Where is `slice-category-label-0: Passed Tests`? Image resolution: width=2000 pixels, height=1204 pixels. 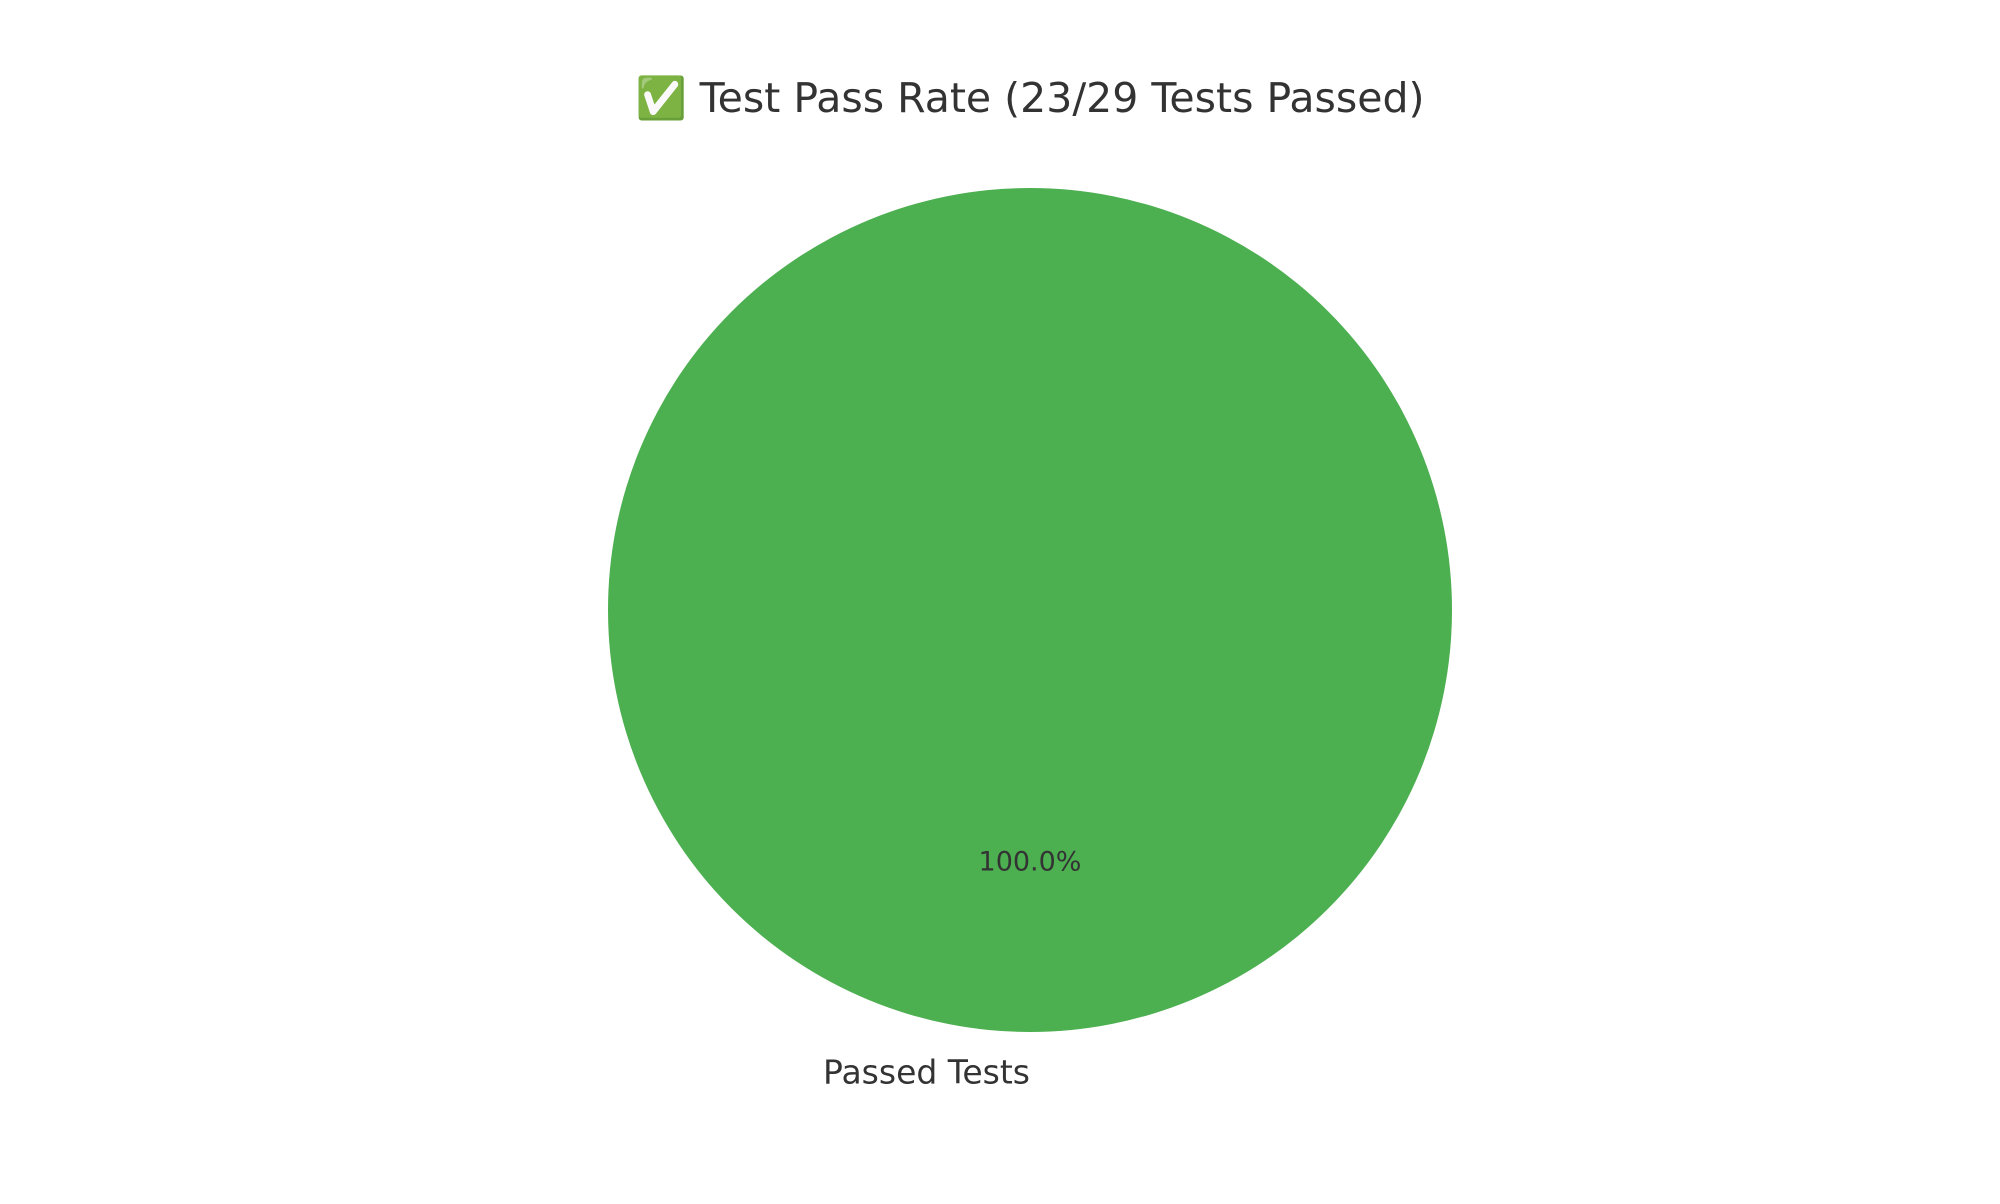
slice-category-label-0: Passed Tests is located at coordinates (926, 1072).